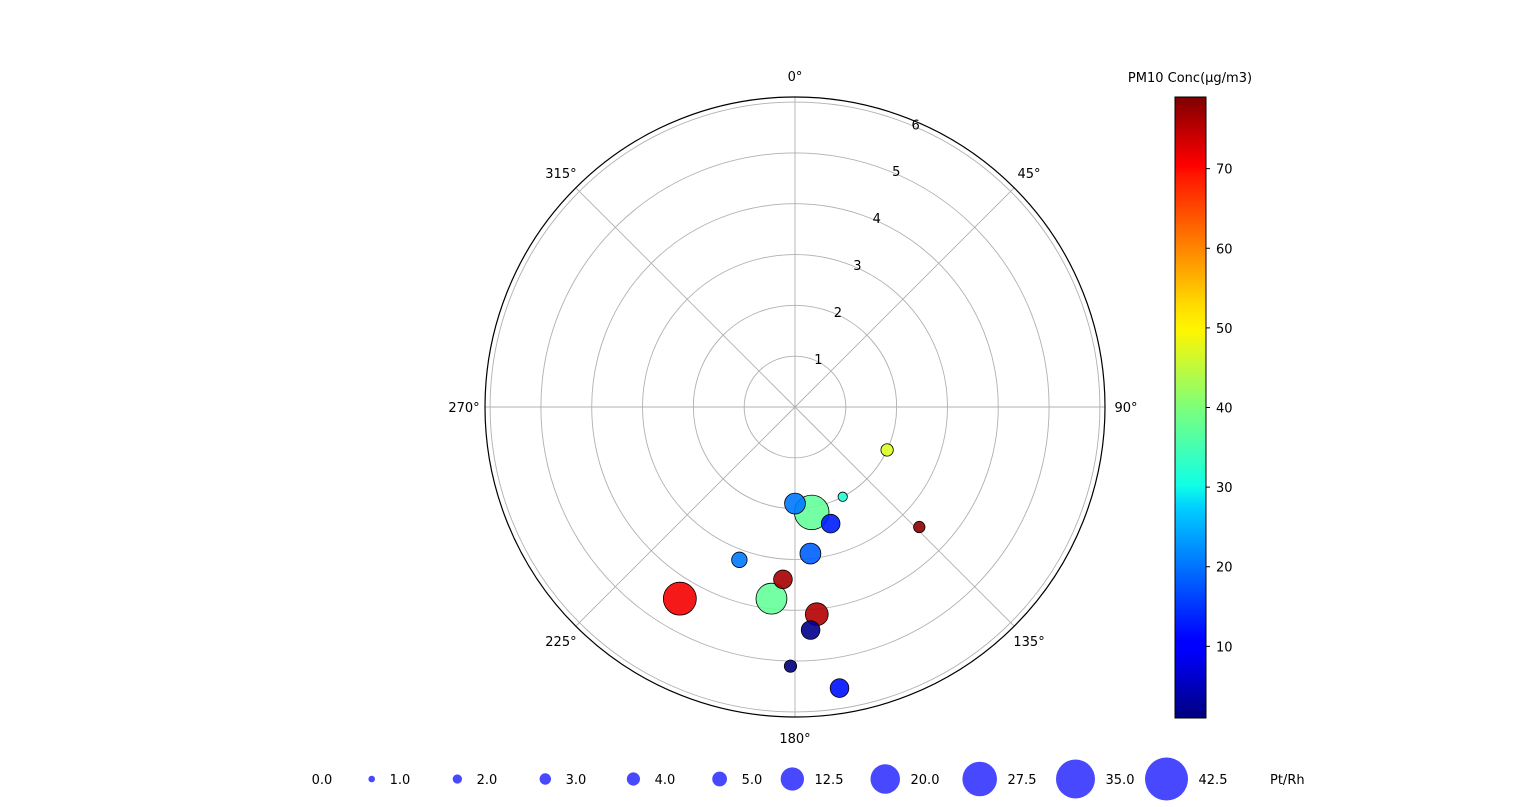  I want to click on colorbar-tick-label: 10, so click(1224, 647).